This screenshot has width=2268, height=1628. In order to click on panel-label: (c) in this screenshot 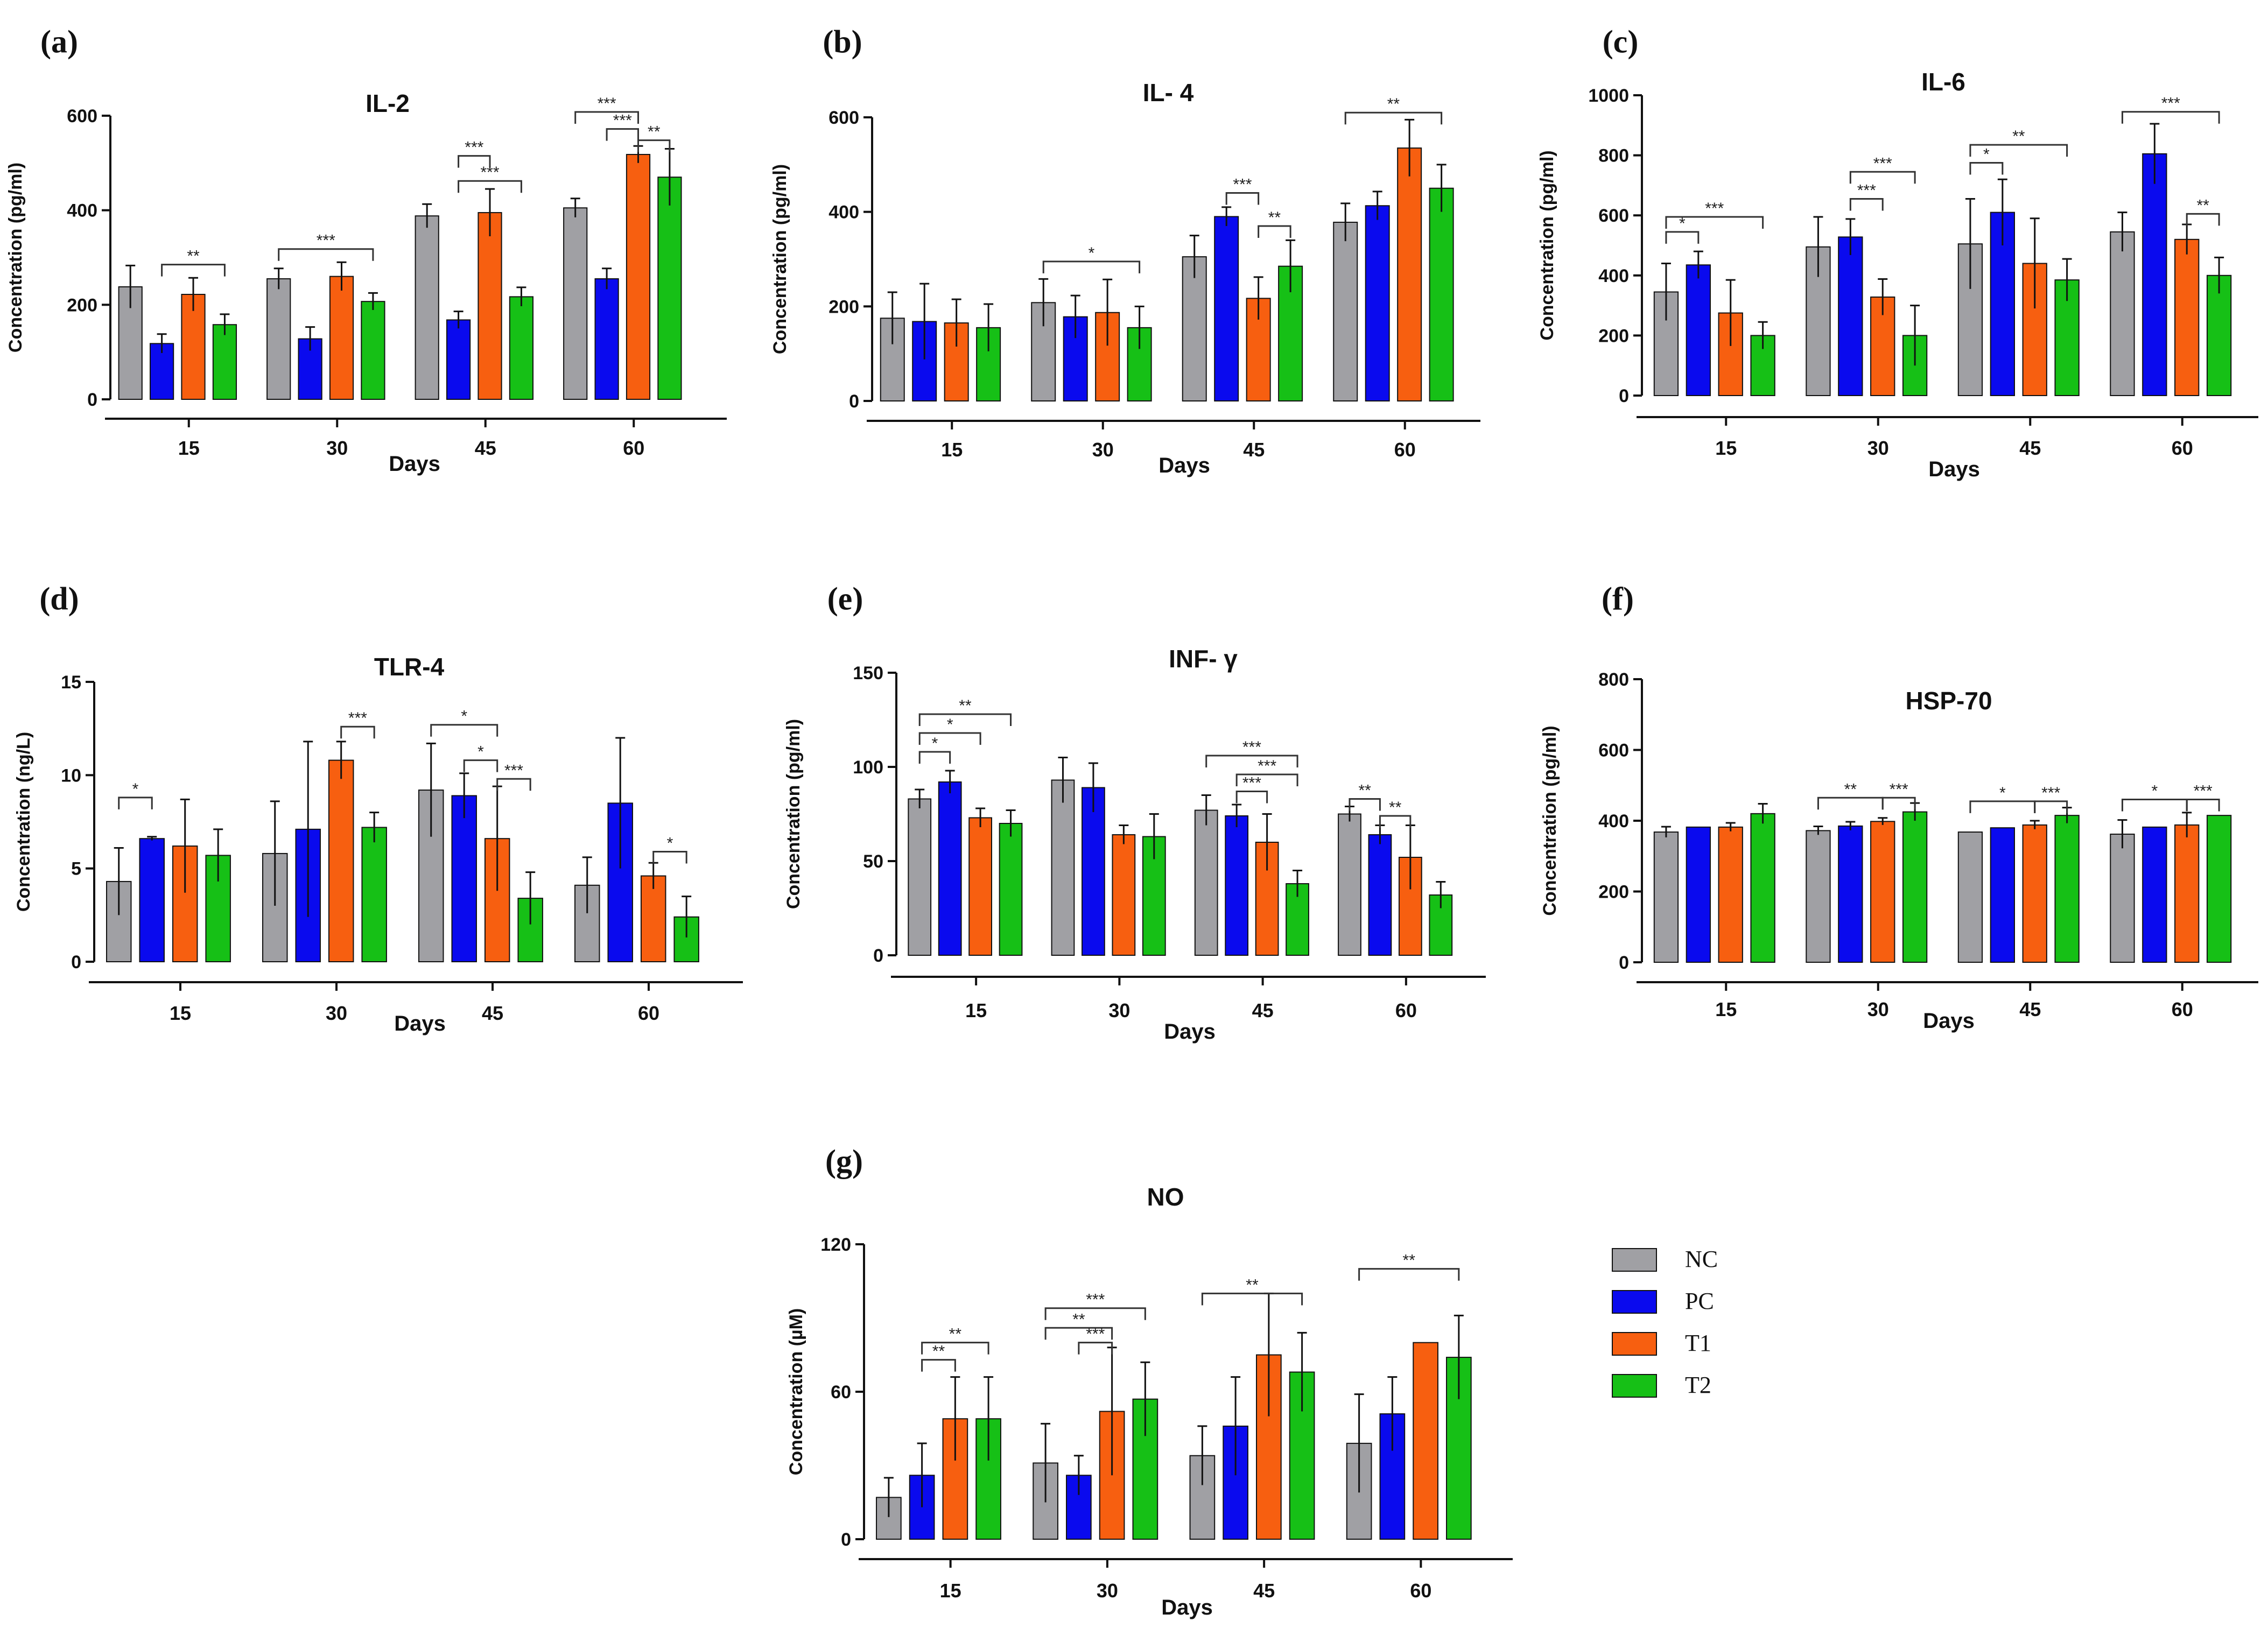, I will do `click(1621, 41)`.